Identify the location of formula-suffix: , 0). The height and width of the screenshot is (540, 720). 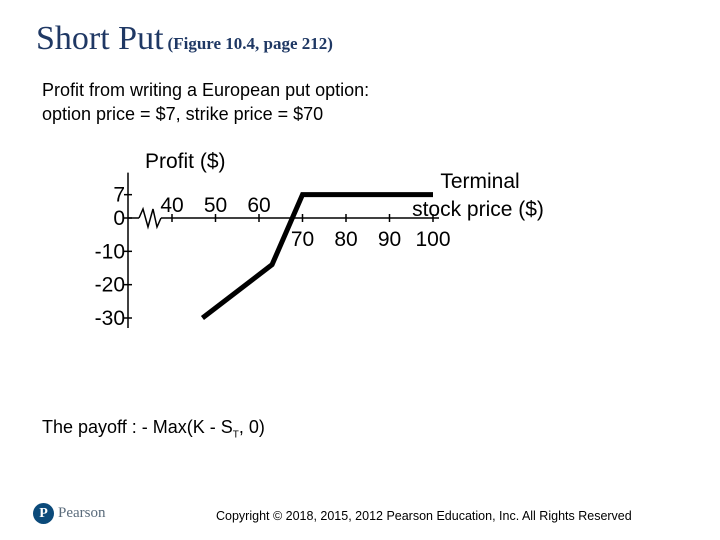
(251, 427).